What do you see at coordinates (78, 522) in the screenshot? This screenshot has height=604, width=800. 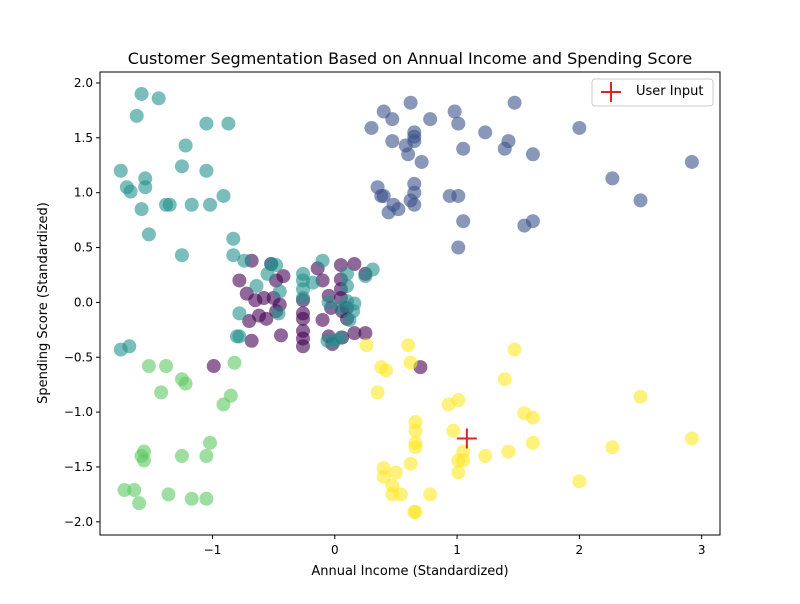 I see `y-tick-label: −2.0` at bounding box center [78, 522].